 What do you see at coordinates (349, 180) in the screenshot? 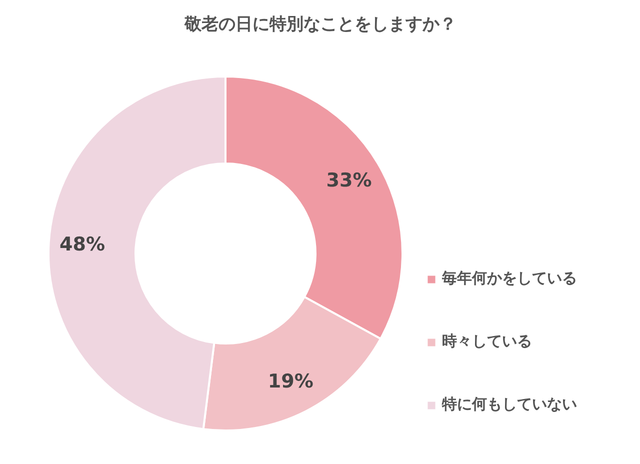
I see `data-label: 33%` at bounding box center [349, 180].